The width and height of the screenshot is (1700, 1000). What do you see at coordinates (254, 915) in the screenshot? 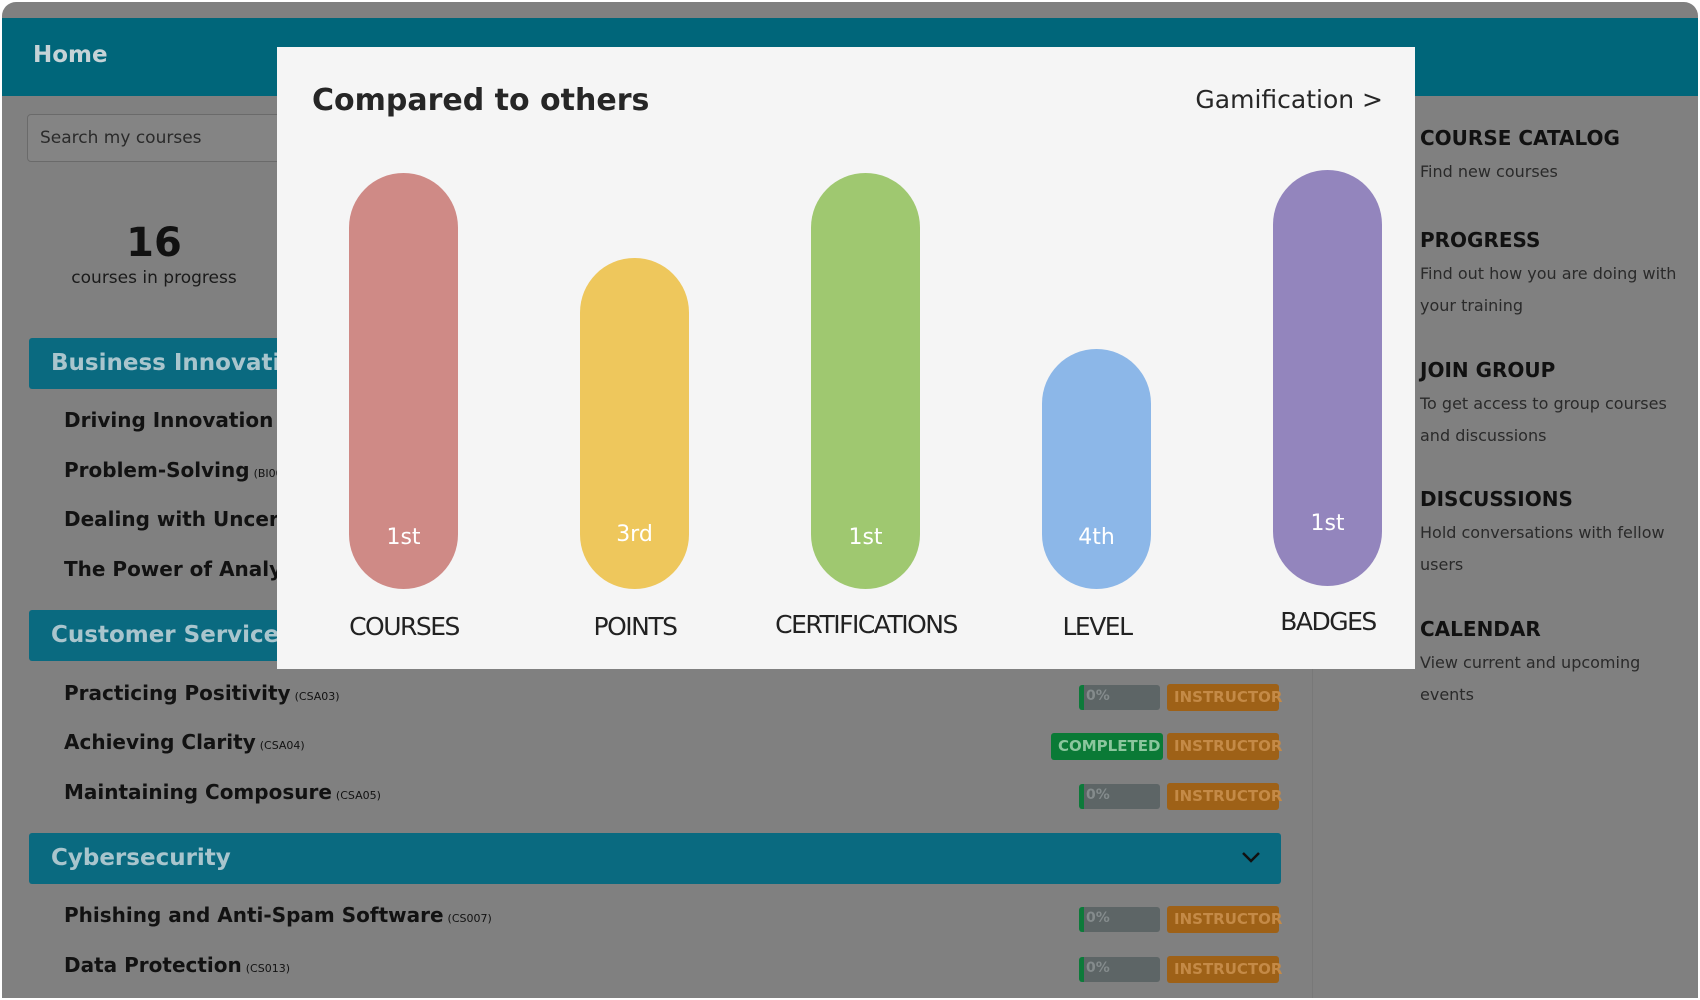
I see `course-title: Phishing and Anti-Spam Software` at bounding box center [254, 915].